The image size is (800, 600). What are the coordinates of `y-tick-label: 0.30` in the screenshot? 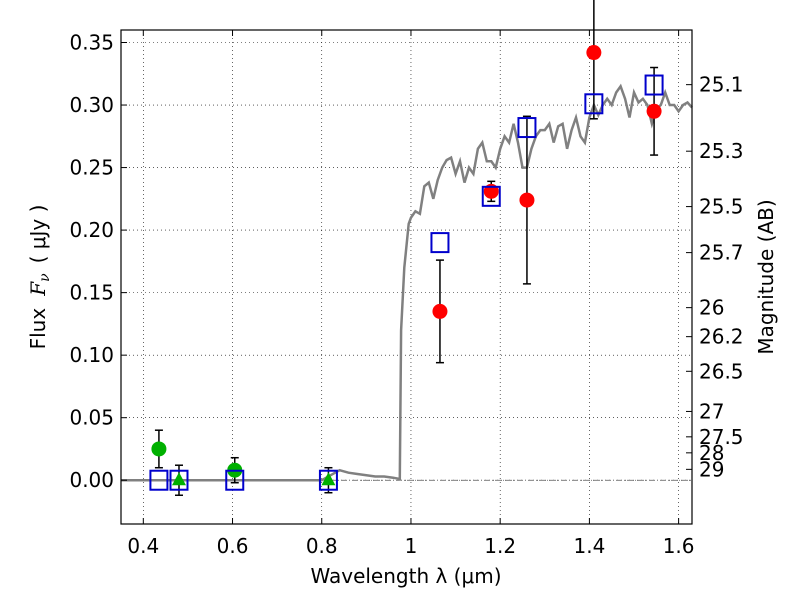 It's located at (91, 105).